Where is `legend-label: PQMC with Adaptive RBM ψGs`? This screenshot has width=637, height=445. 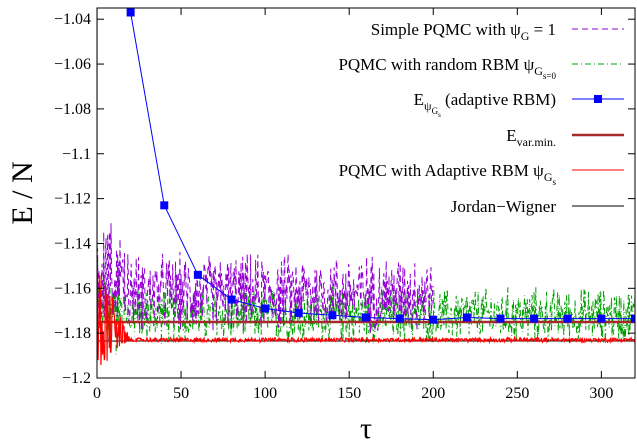 legend-label: PQMC with Adaptive RBM ψGs is located at coordinates (448, 174).